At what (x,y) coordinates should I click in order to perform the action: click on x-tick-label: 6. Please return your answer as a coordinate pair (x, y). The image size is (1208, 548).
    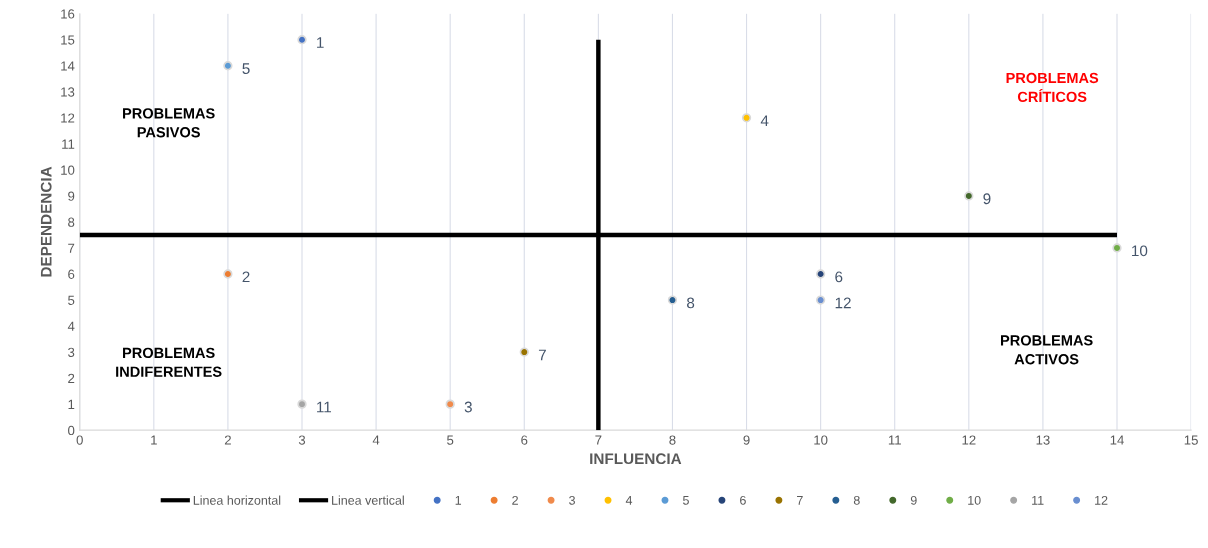
    Looking at the image, I should click on (524, 440).